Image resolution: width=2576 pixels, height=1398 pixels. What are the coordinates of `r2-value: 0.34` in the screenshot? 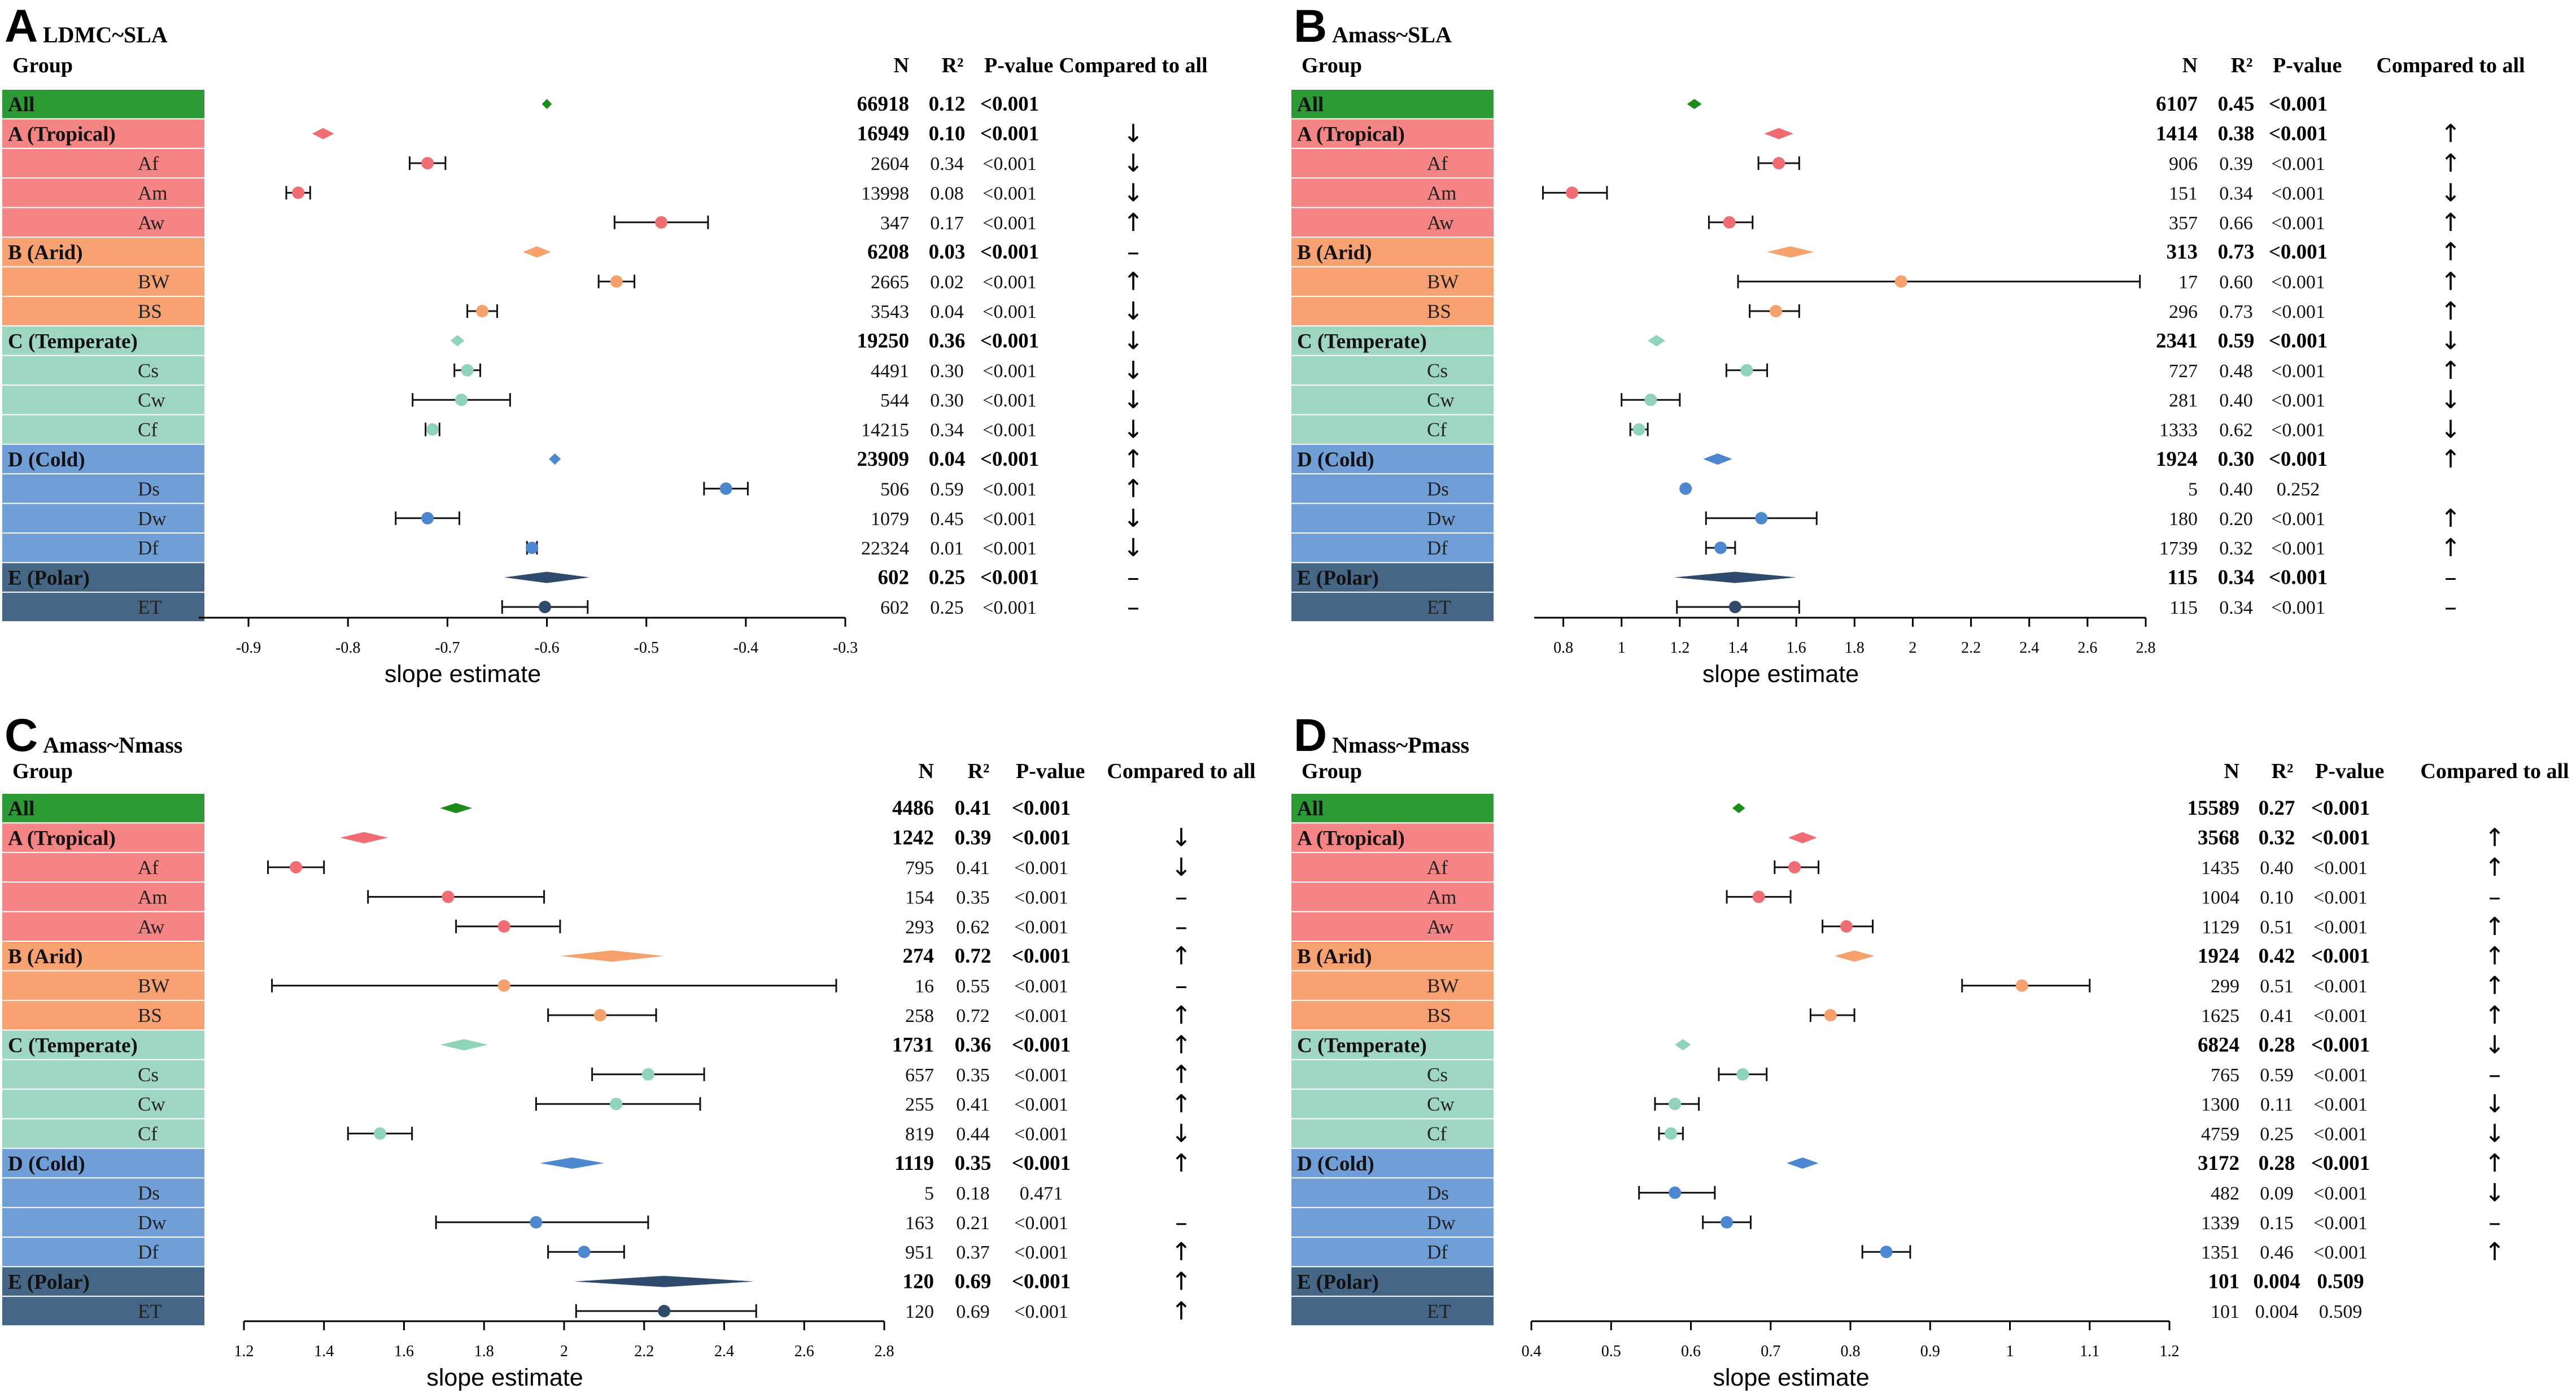 It's located at (2236, 607).